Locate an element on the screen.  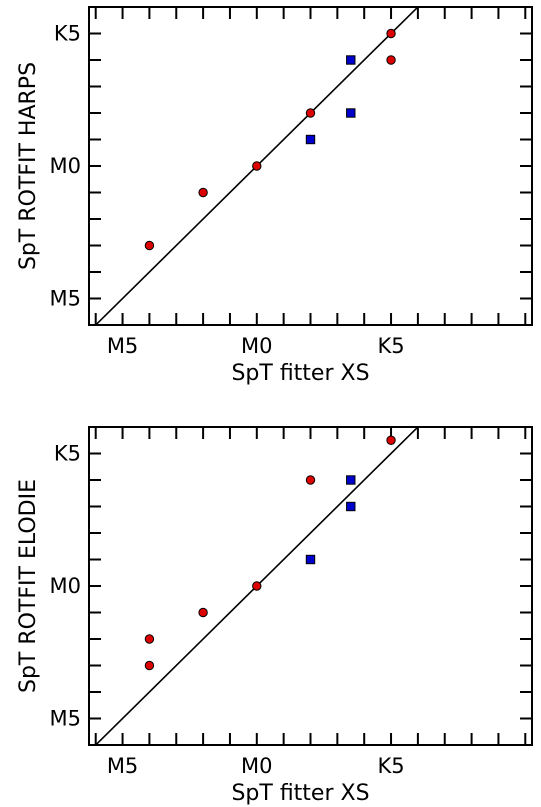
y-axis-label: SpT ROTFIT ELODIE is located at coordinates (28, 586).